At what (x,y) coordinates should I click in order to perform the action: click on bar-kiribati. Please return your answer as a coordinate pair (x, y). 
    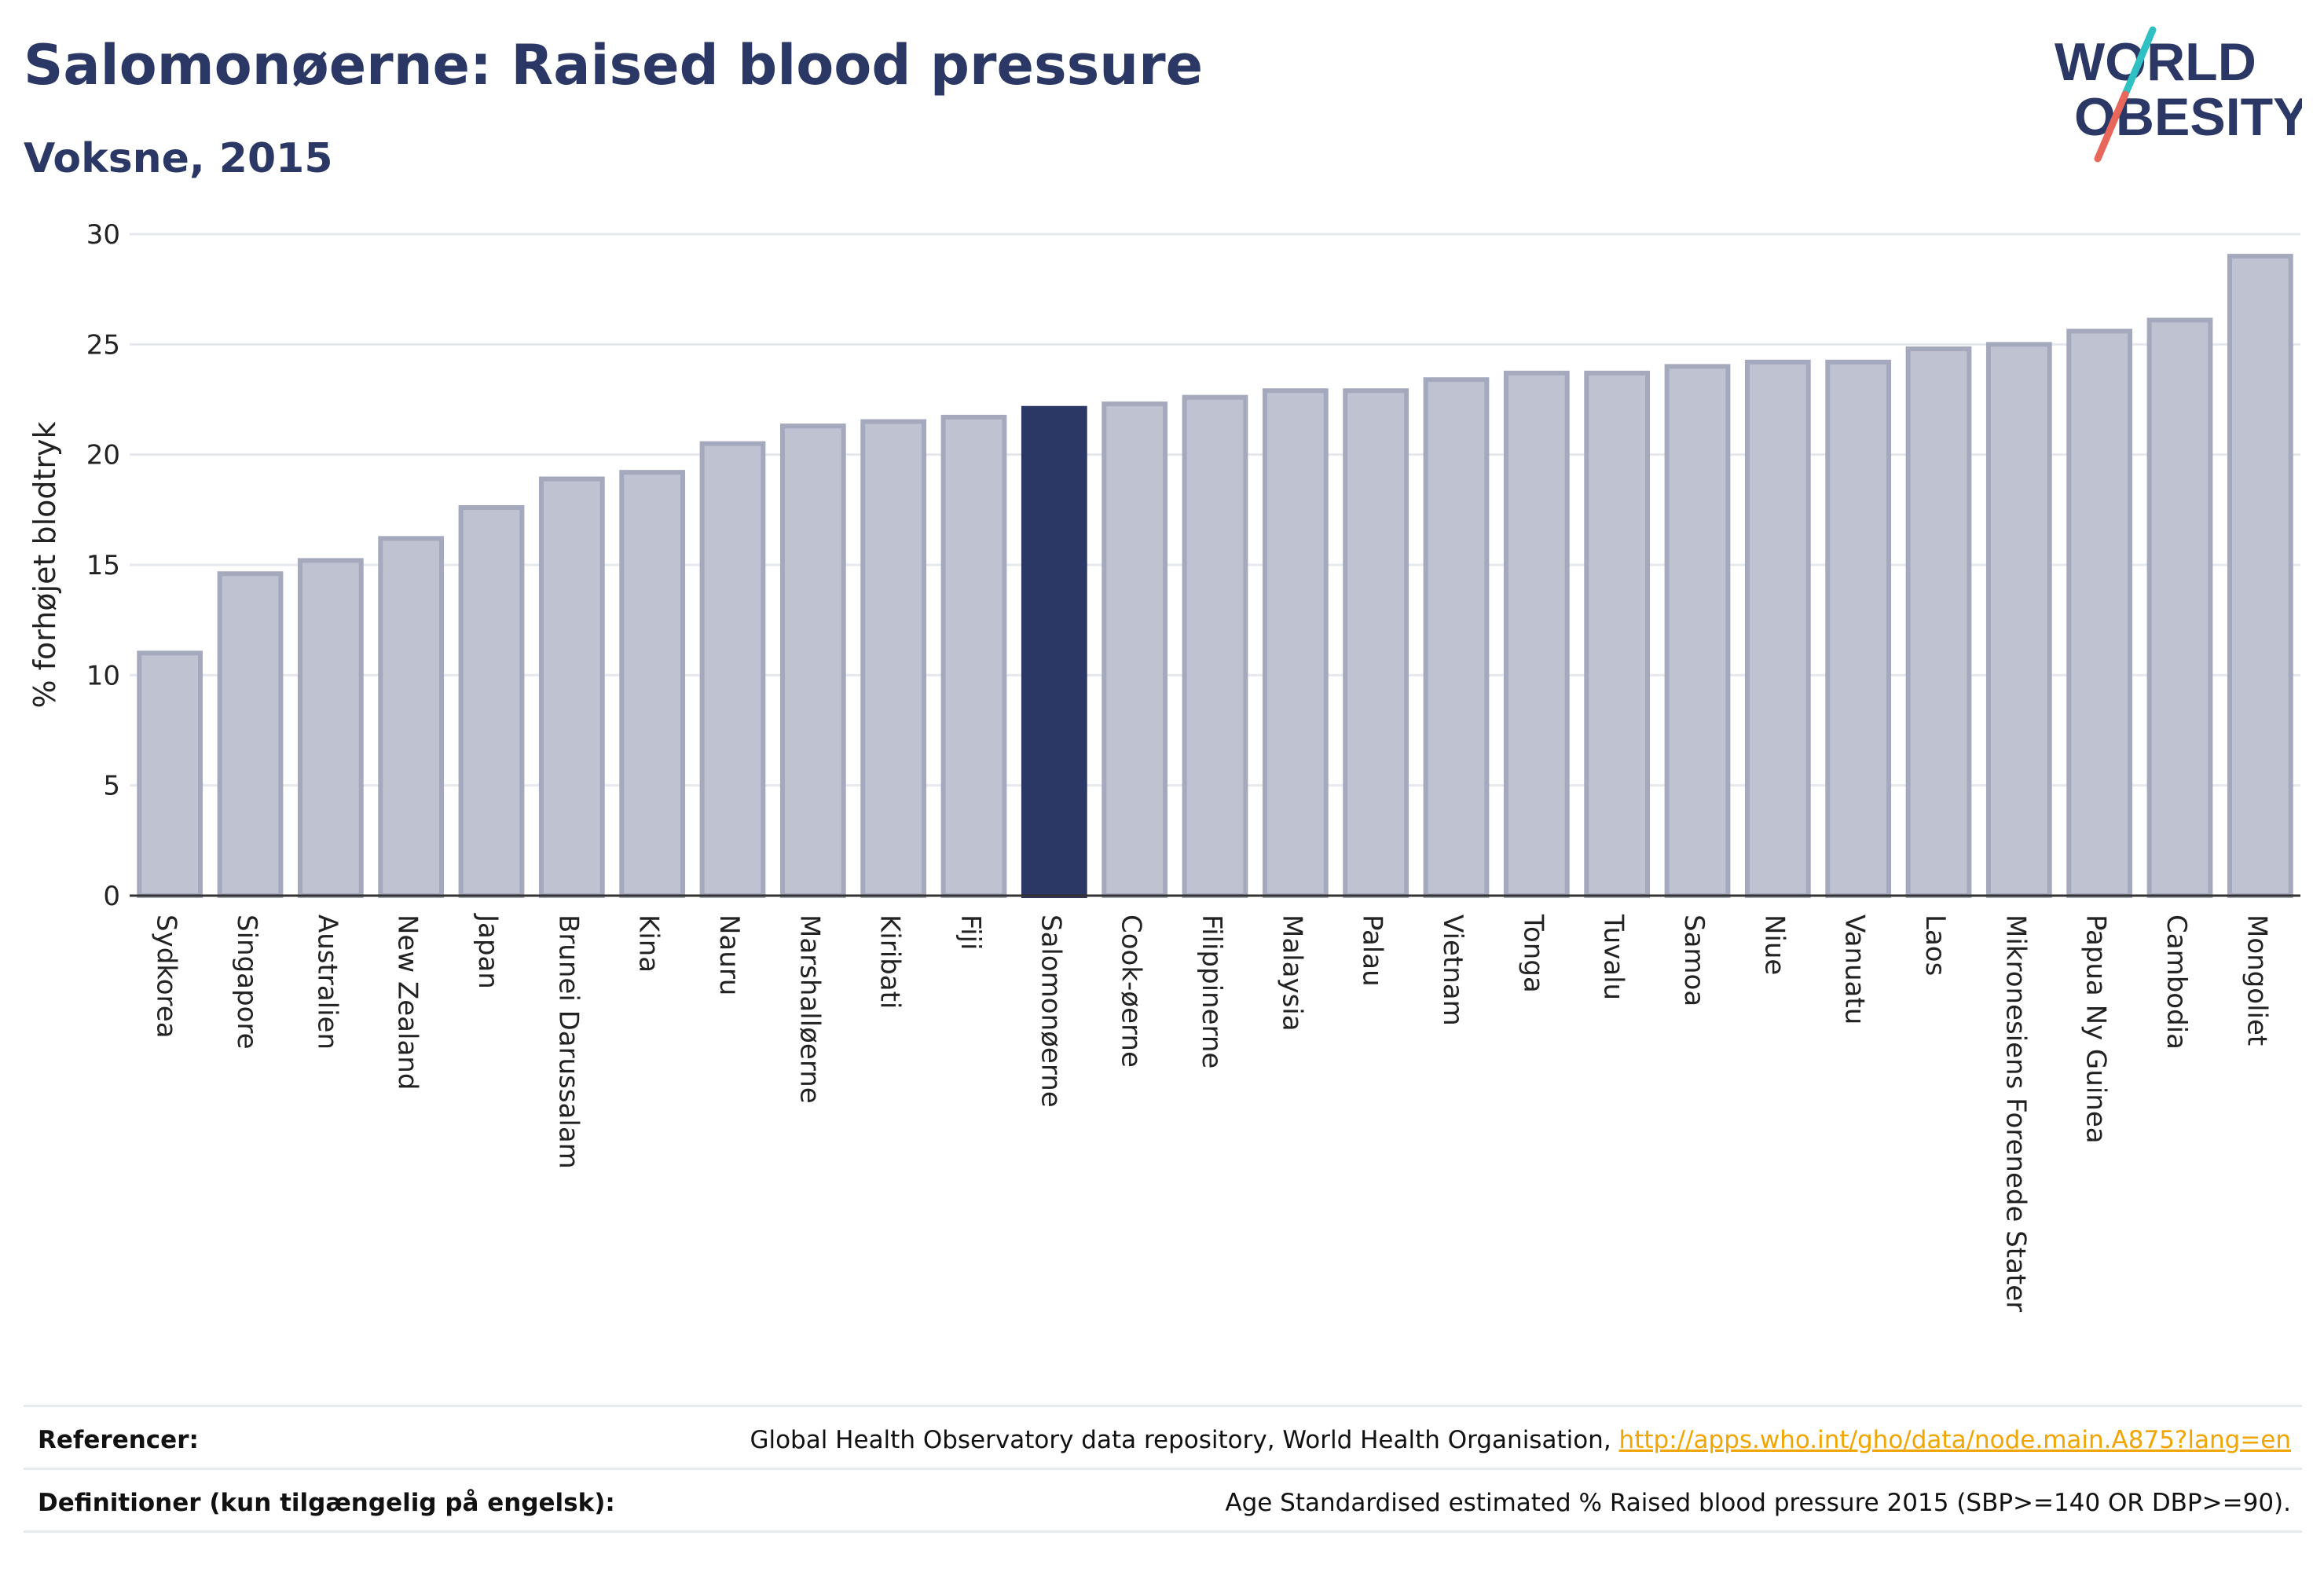
    Looking at the image, I should click on (893, 658).